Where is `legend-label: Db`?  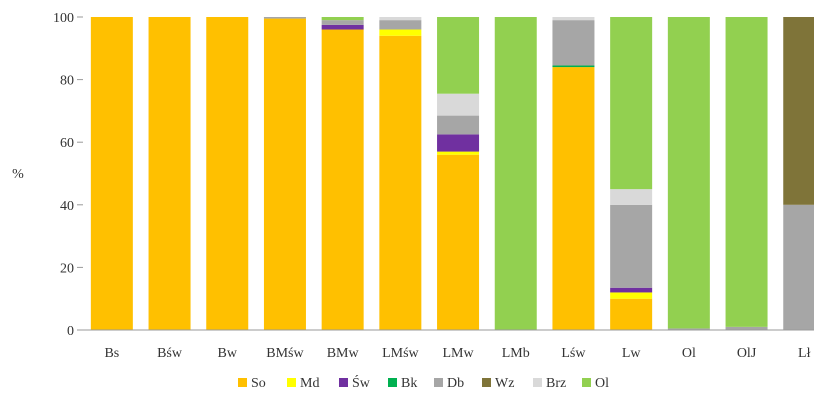 legend-label: Db is located at coordinates (455, 383).